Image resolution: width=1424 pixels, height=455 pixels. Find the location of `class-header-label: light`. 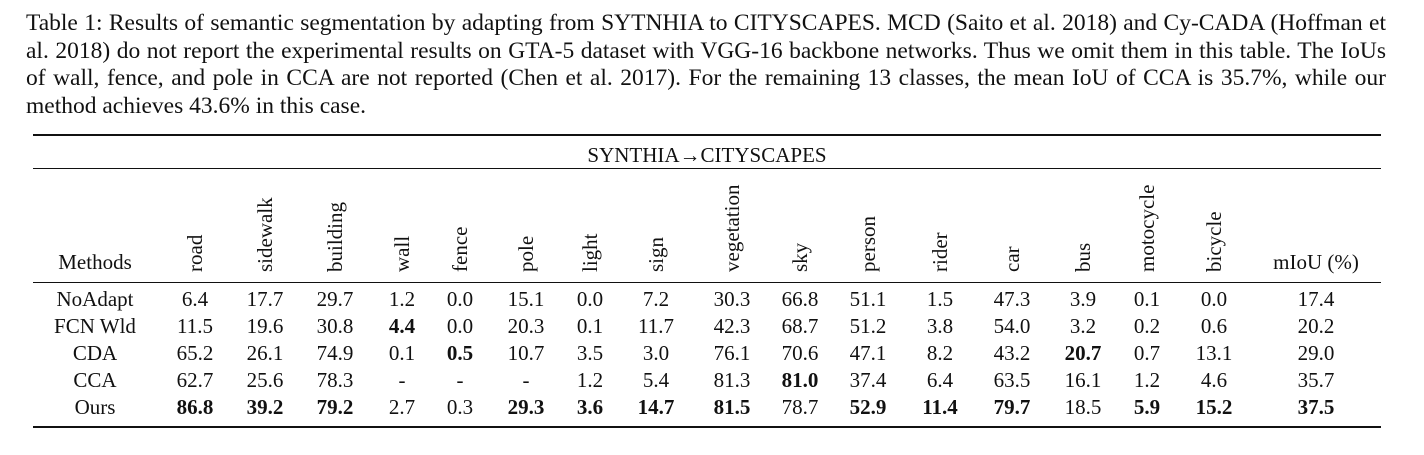

class-header-label: light is located at coordinates (590, 252).